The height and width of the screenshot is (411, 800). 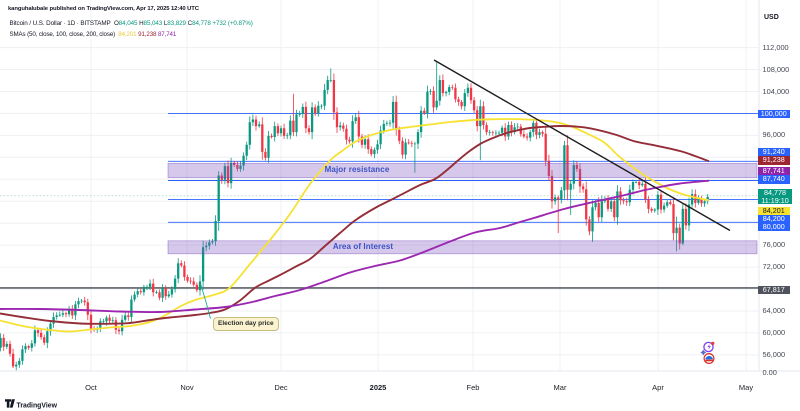 I want to click on svg-text: TradingView, so click(x=37, y=405).